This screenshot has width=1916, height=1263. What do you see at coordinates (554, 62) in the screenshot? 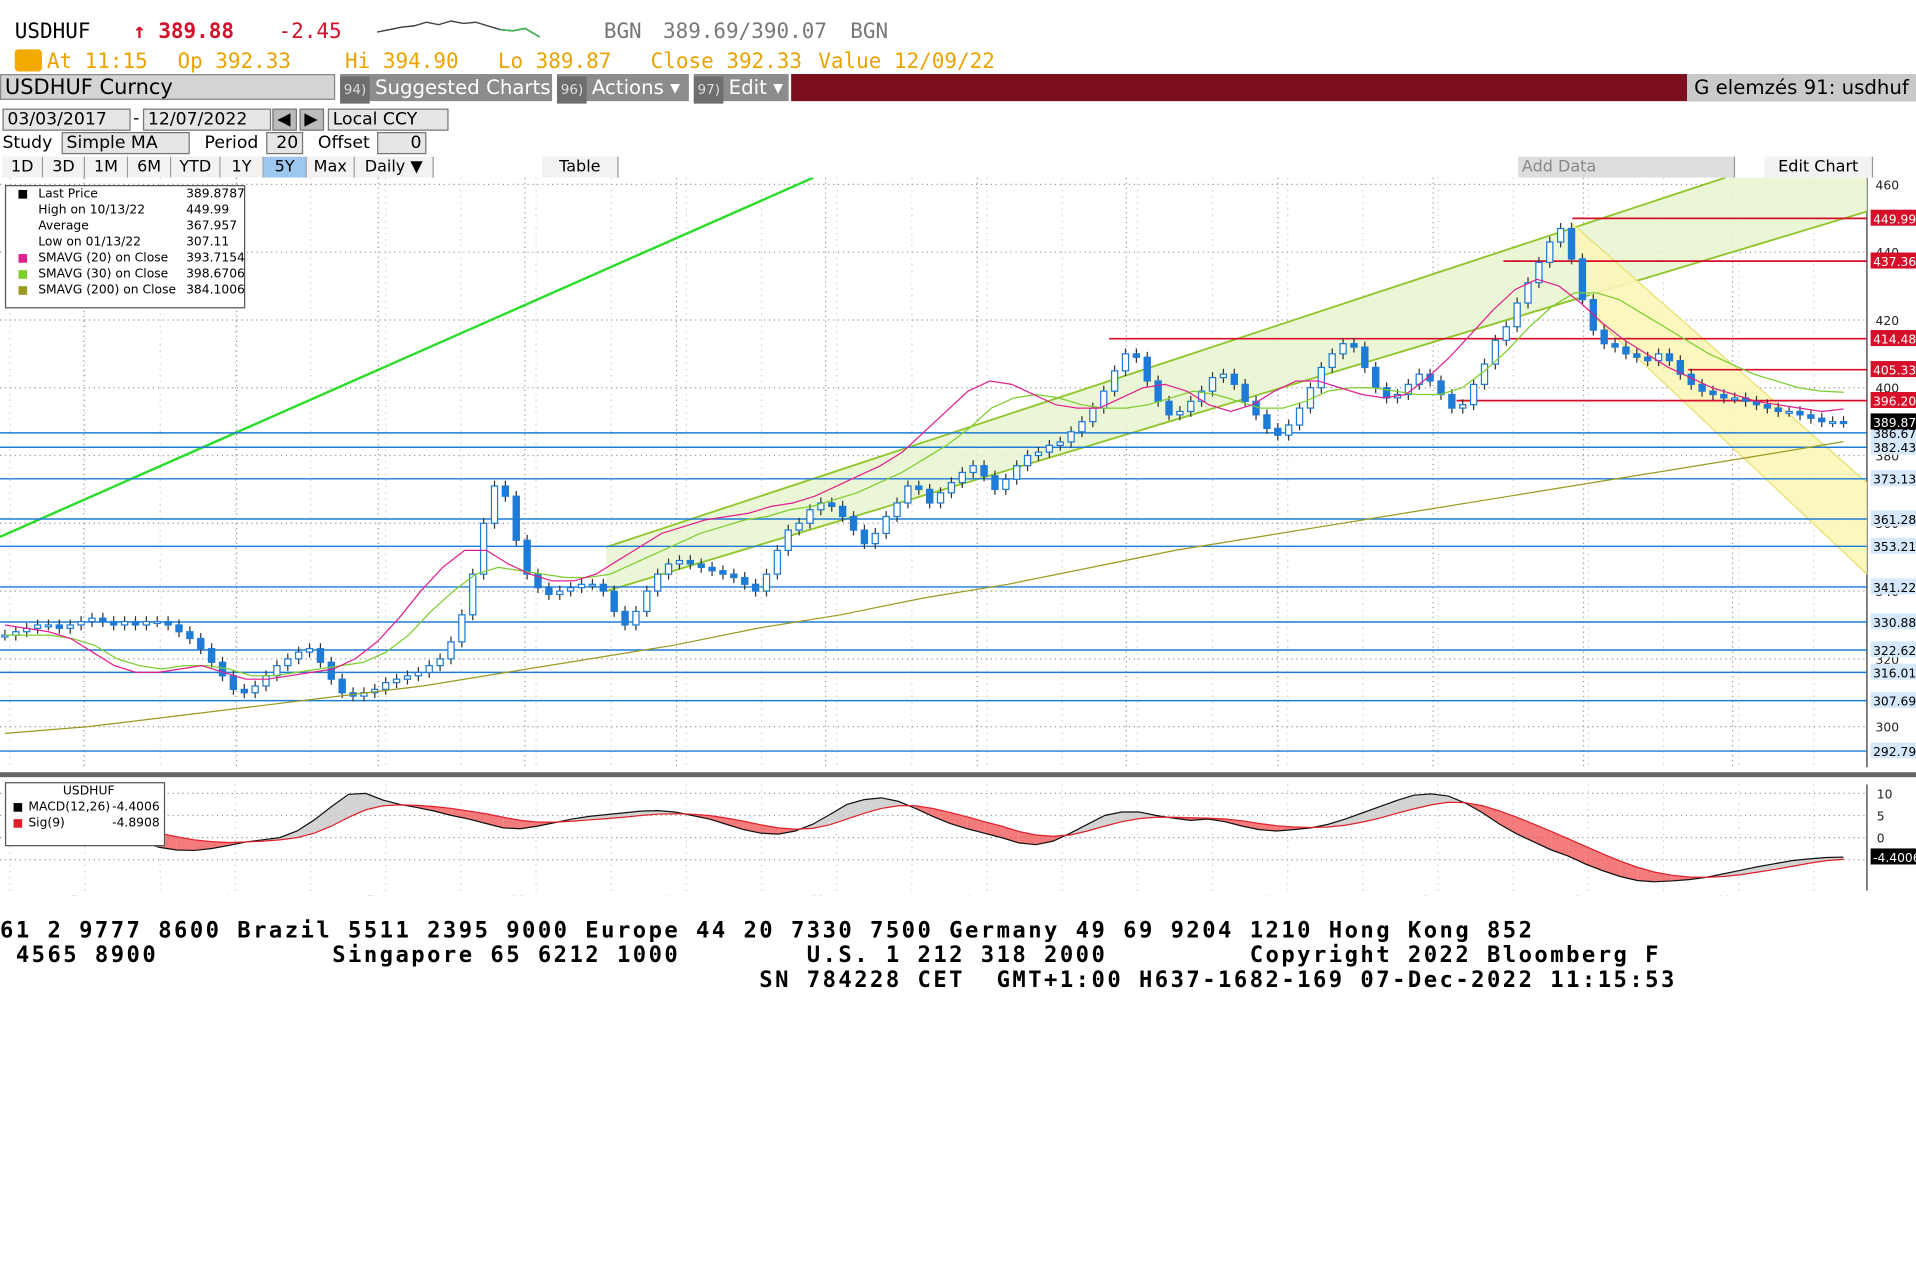
I see `low-price: Lo 389.87` at bounding box center [554, 62].